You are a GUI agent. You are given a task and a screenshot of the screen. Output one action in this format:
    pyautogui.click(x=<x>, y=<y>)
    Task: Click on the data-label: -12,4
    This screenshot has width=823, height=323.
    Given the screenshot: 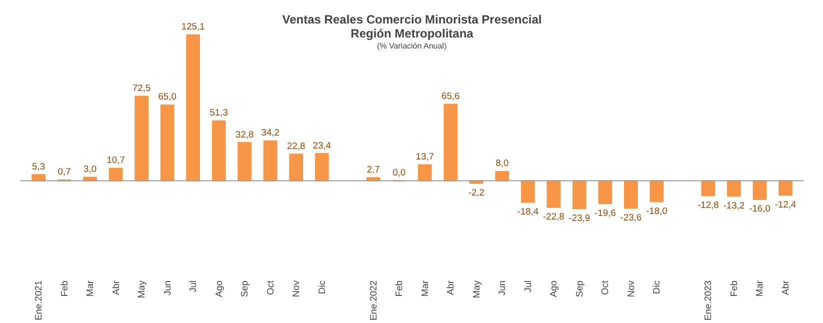 What is the action you would take?
    pyautogui.click(x=785, y=204)
    